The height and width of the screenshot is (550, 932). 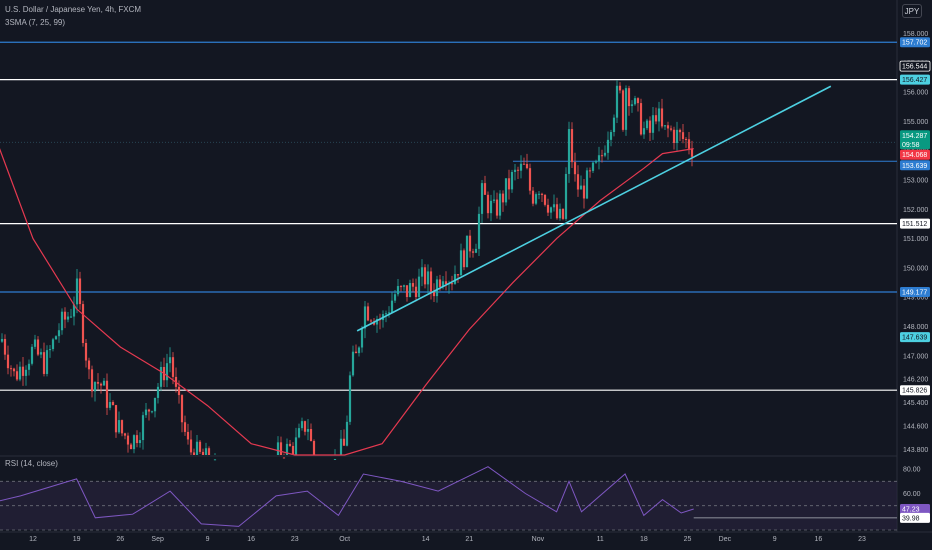 What do you see at coordinates (914, 224) in the screenshot?
I see `price-label-text: 151.512` at bounding box center [914, 224].